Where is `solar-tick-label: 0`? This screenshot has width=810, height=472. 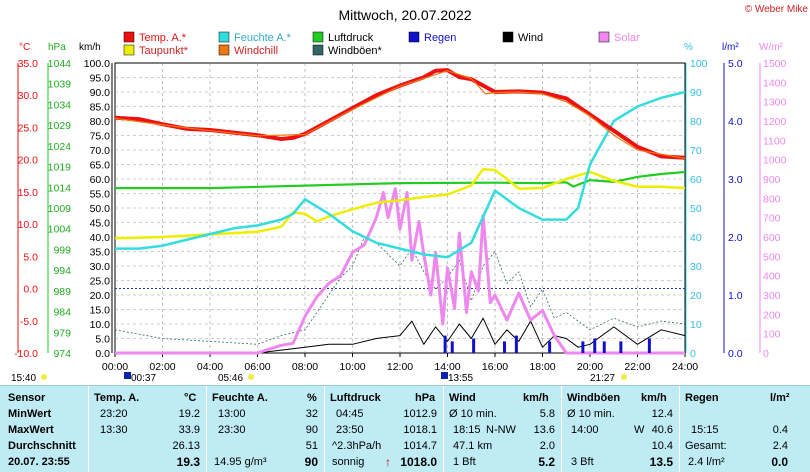
solar-tick-label: 0 is located at coordinates (766, 354).